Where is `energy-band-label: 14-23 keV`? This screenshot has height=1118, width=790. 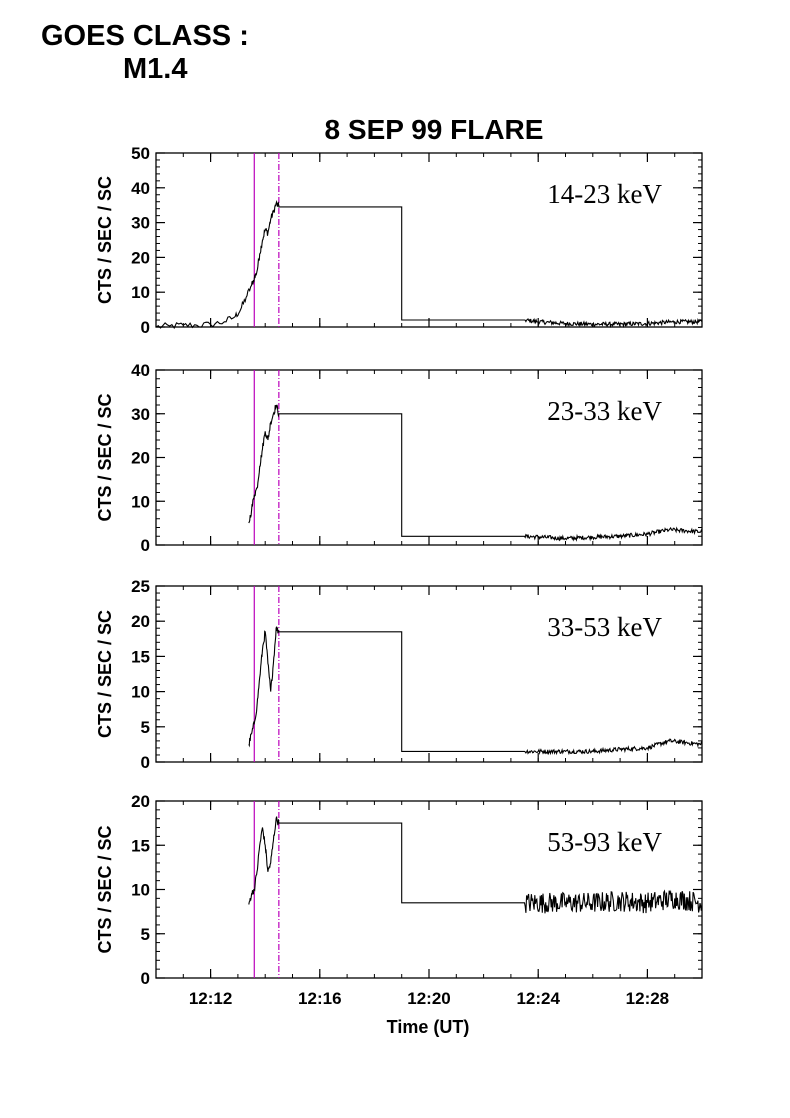
energy-band-label: 14-23 keV is located at coordinates (604, 194).